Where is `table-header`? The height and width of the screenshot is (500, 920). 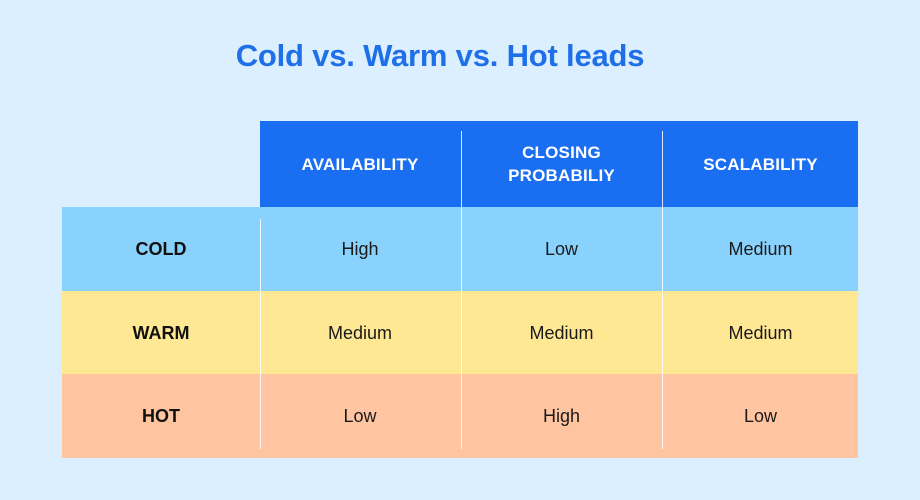 table-header is located at coordinates (559, 164).